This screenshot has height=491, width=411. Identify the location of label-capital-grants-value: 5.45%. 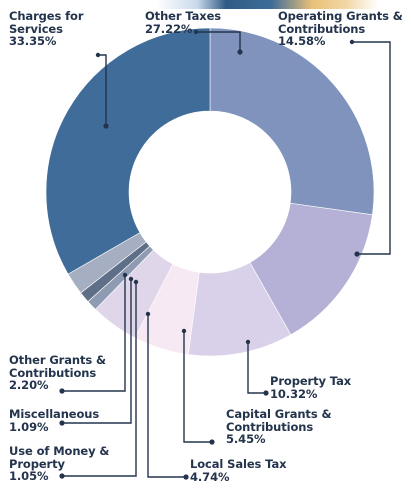
(246, 439).